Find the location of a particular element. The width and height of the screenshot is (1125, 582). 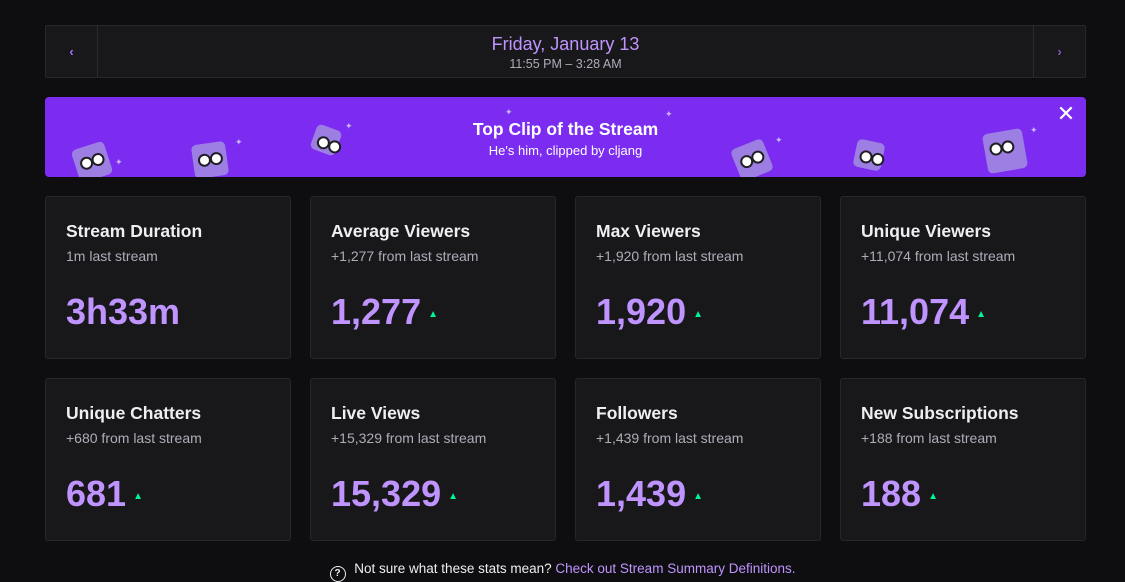

stat-title: Unique Chatters is located at coordinates (134, 413).